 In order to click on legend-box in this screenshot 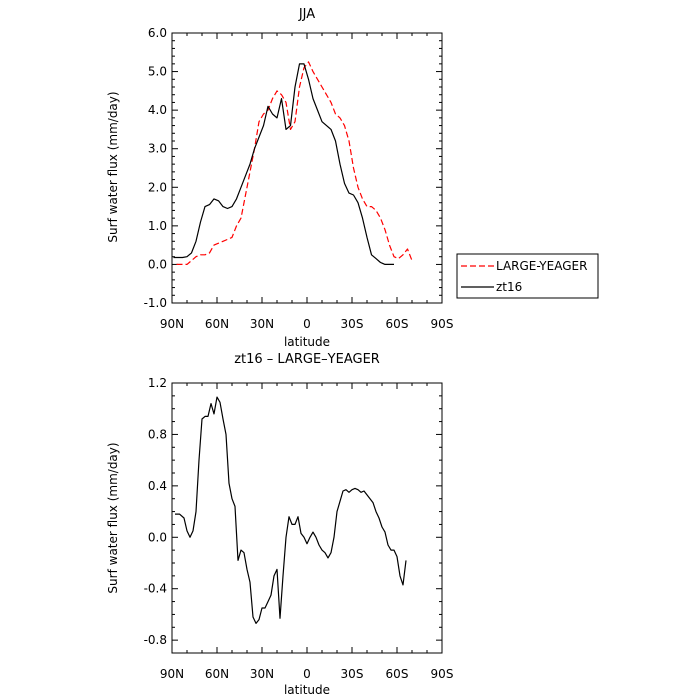, I will do `click(527, 276)`.